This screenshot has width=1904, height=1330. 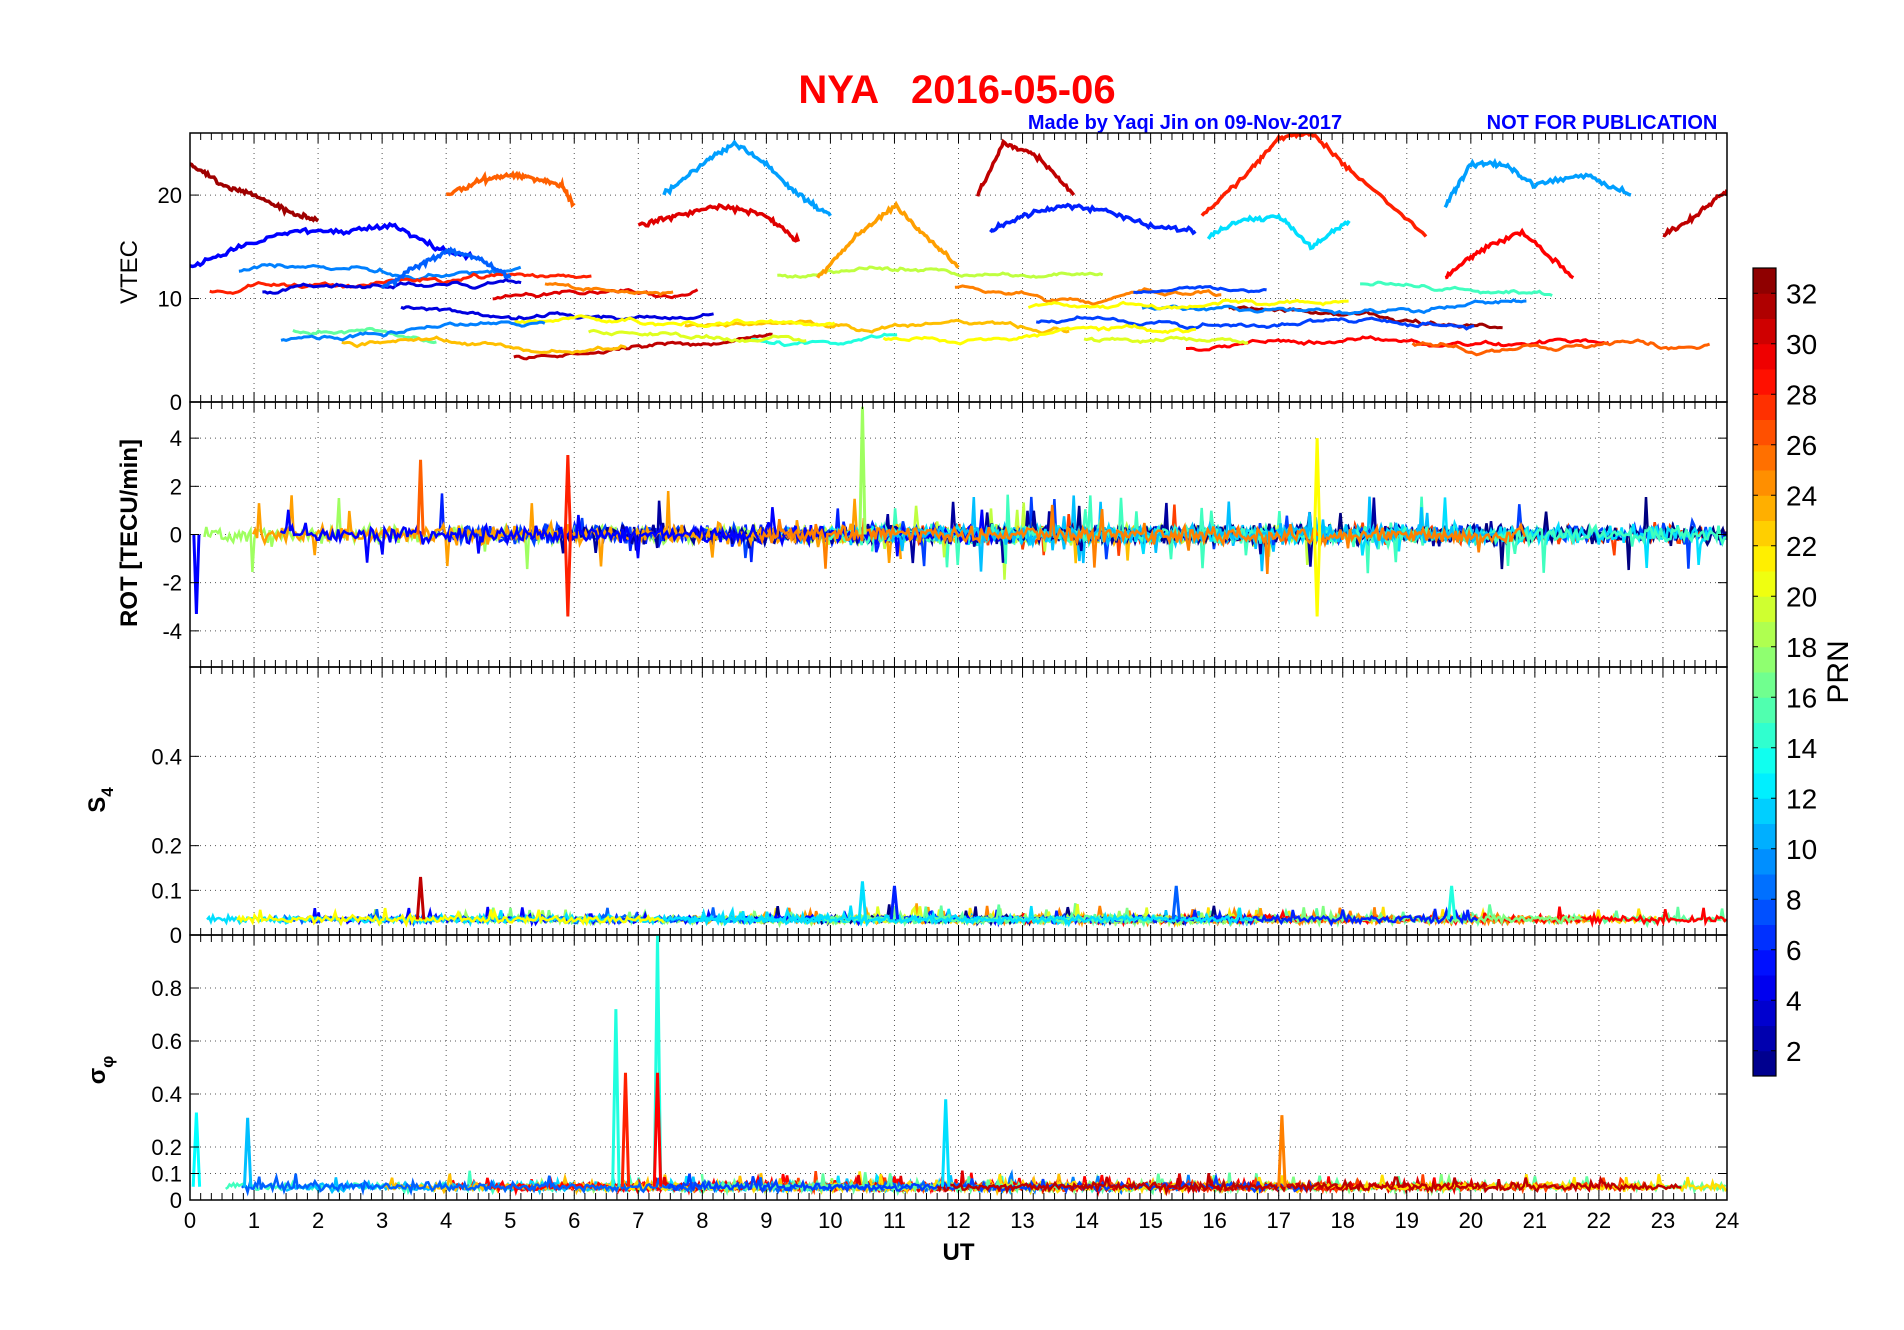 What do you see at coordinates (1309, 1184) in the screenshot?
I see `sigma_phi-trace` at bounding box center [1309, 1184].